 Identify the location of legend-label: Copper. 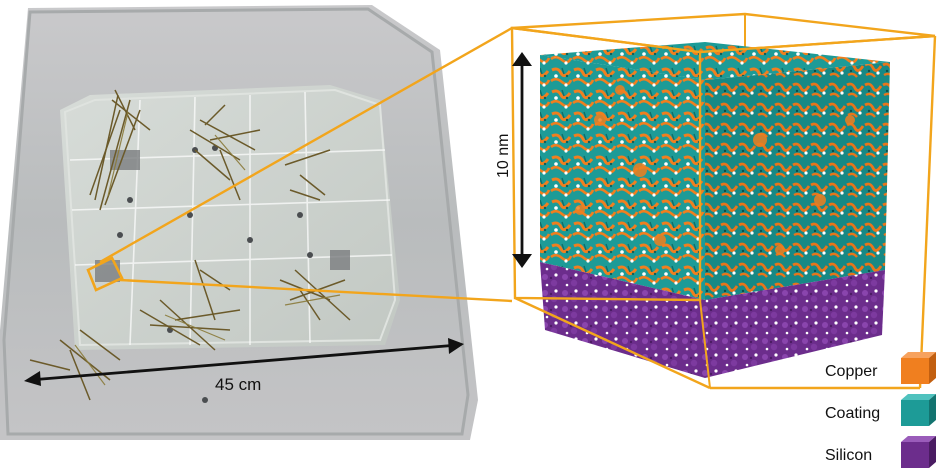
(851, 371).